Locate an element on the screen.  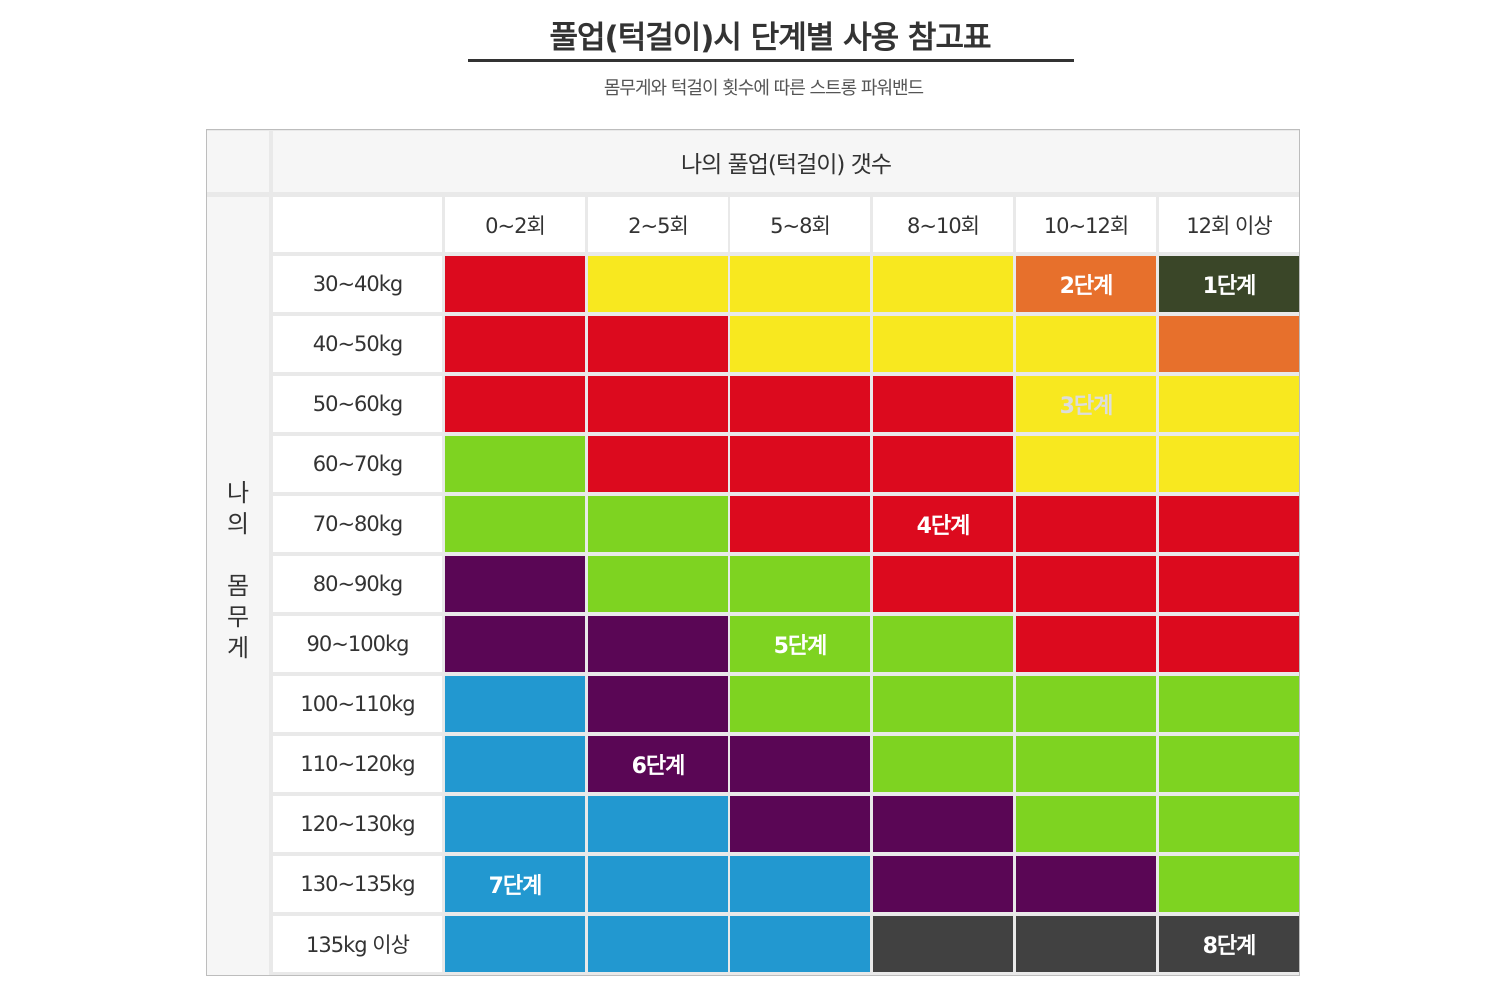
row-header: 40~50kg is located at coordinates (357, 344).